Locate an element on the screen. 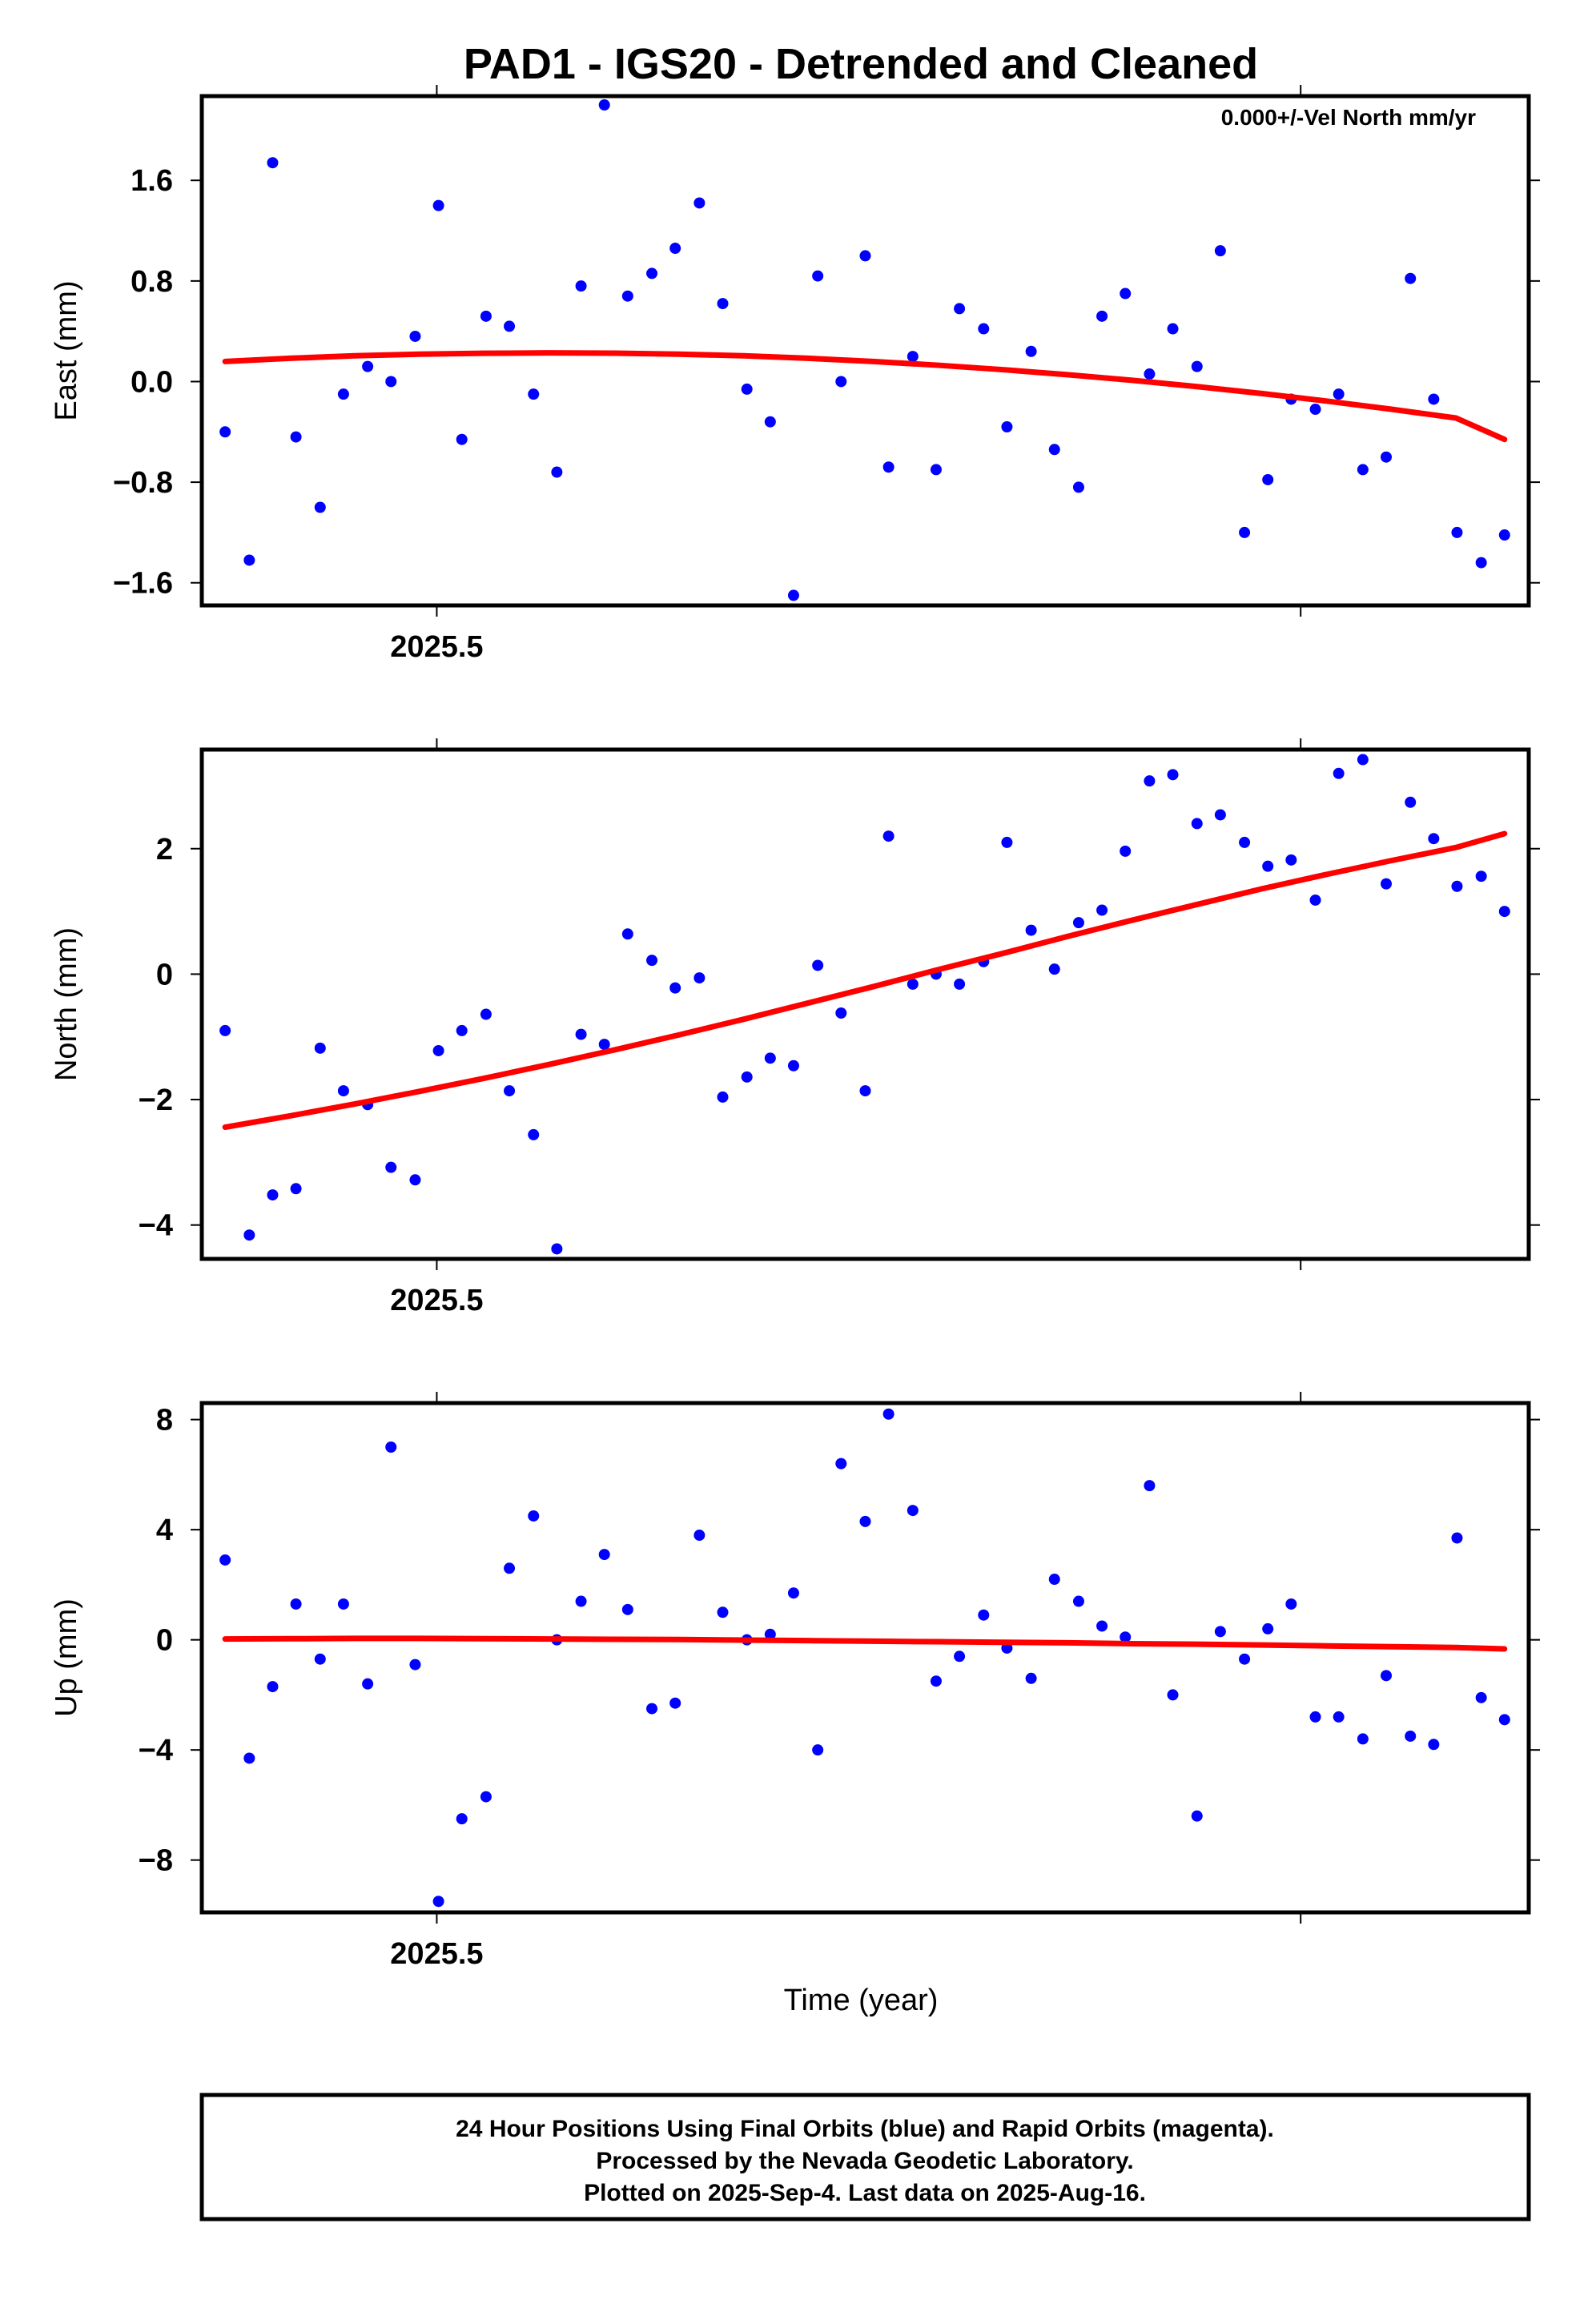 Image resolution: width=1592 pixels, height=2324 pixels. east-ytick-label: 1.6 is located at coordinates (152, 181).